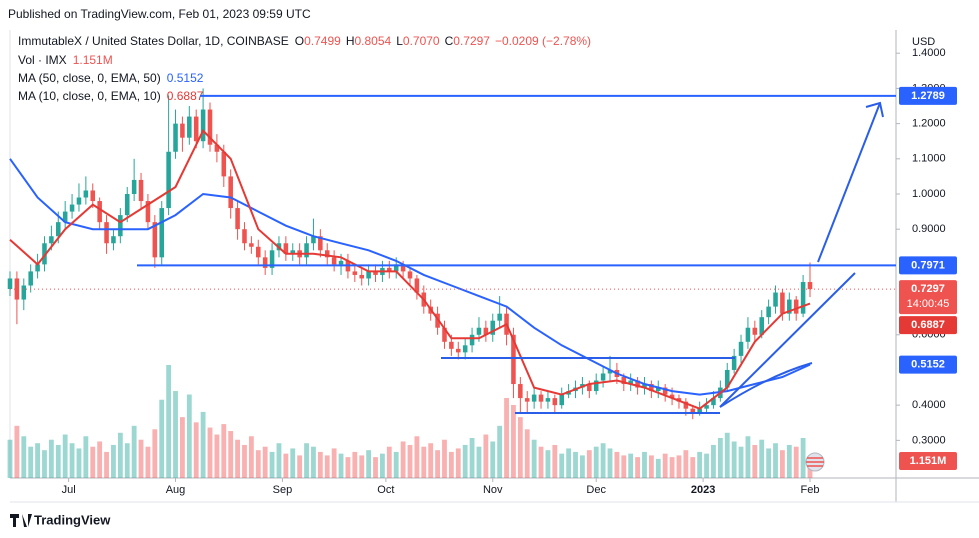 This screenshot has width=979, height=538. What do you see at coordinates (449, 41) in the screenshot?
I see `ohlc-key: C` at bounding box center [449, 41].